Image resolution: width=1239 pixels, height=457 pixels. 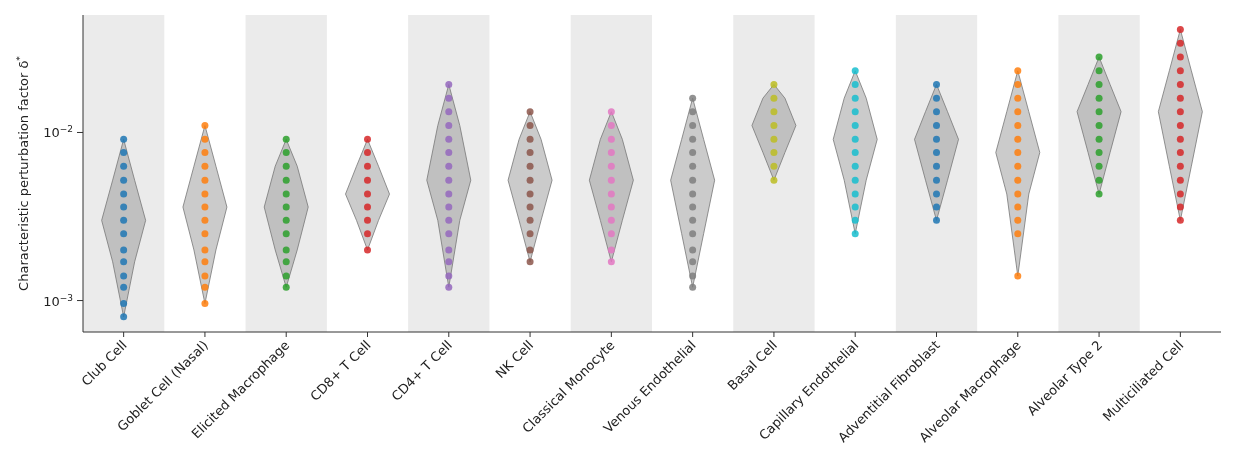 What do you see at coordinates (514, 359) in the screenshot?
I see `x-tick-label: NK Cell` at bounding box center [514, 359].